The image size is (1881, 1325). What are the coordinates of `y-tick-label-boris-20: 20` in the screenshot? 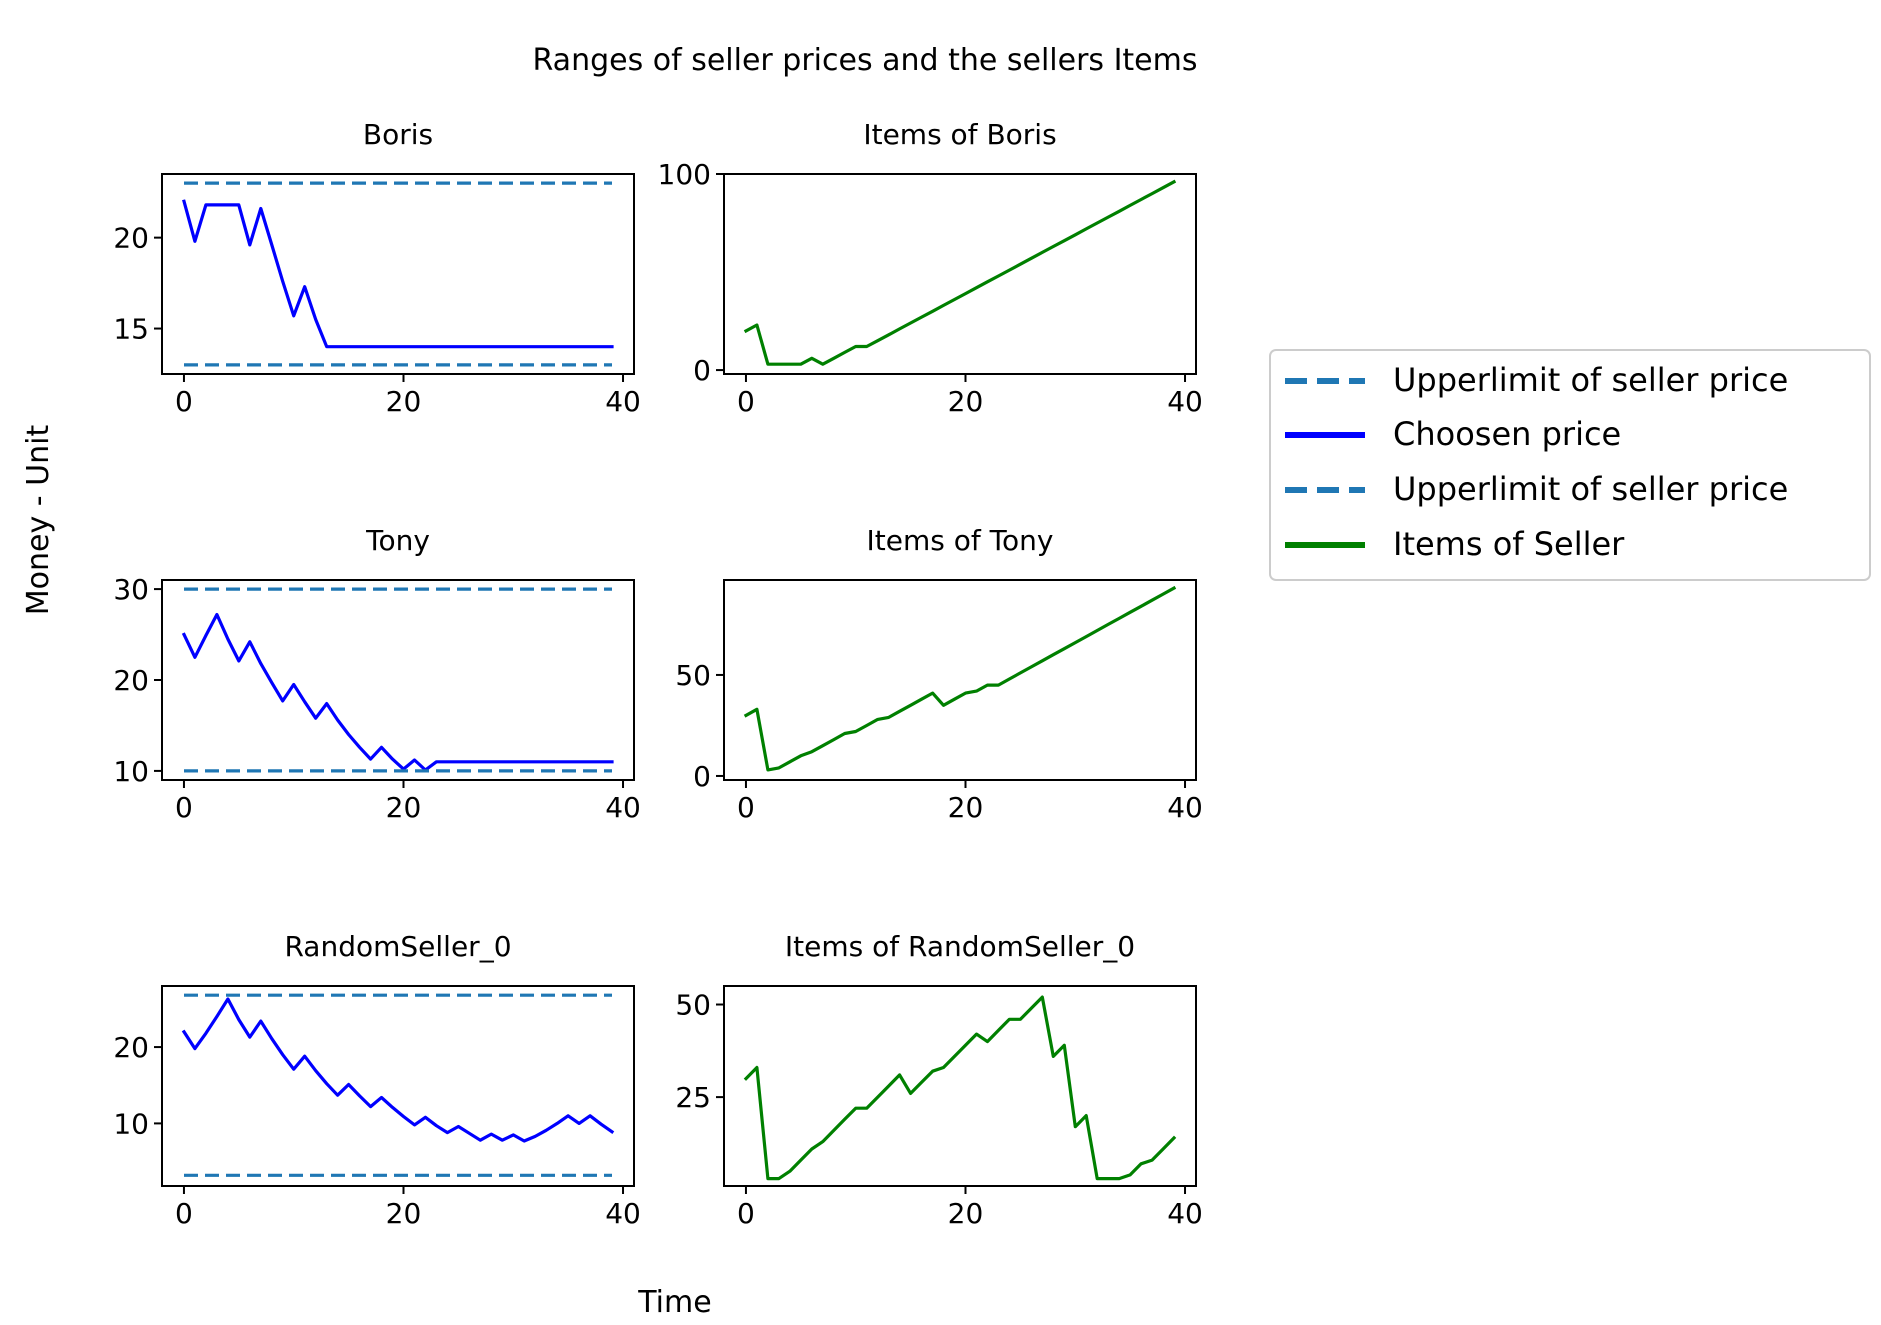 It's located at (131, 238).